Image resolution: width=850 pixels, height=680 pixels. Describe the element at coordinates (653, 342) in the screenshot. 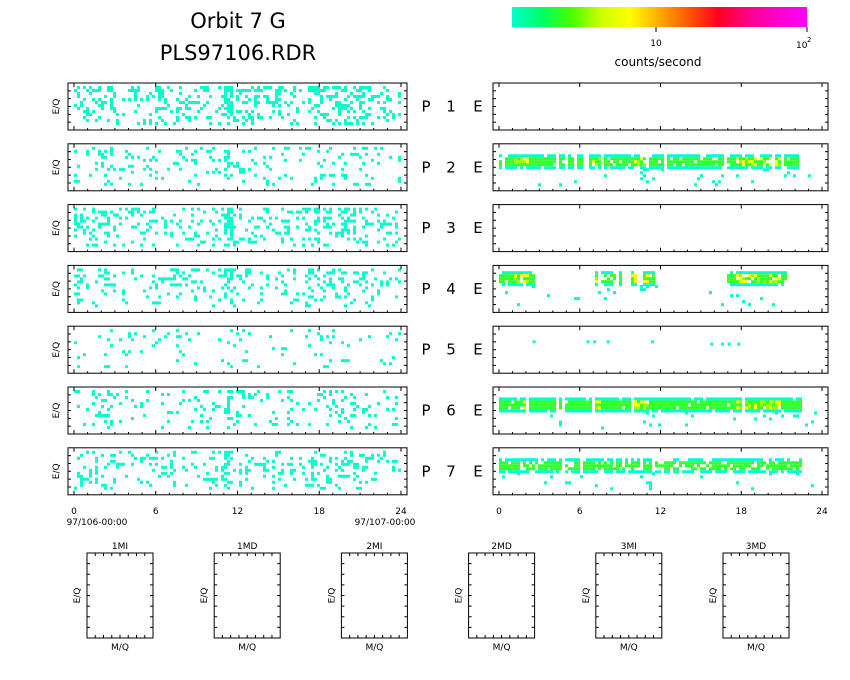

I see `e5-panel-cell` at that location.